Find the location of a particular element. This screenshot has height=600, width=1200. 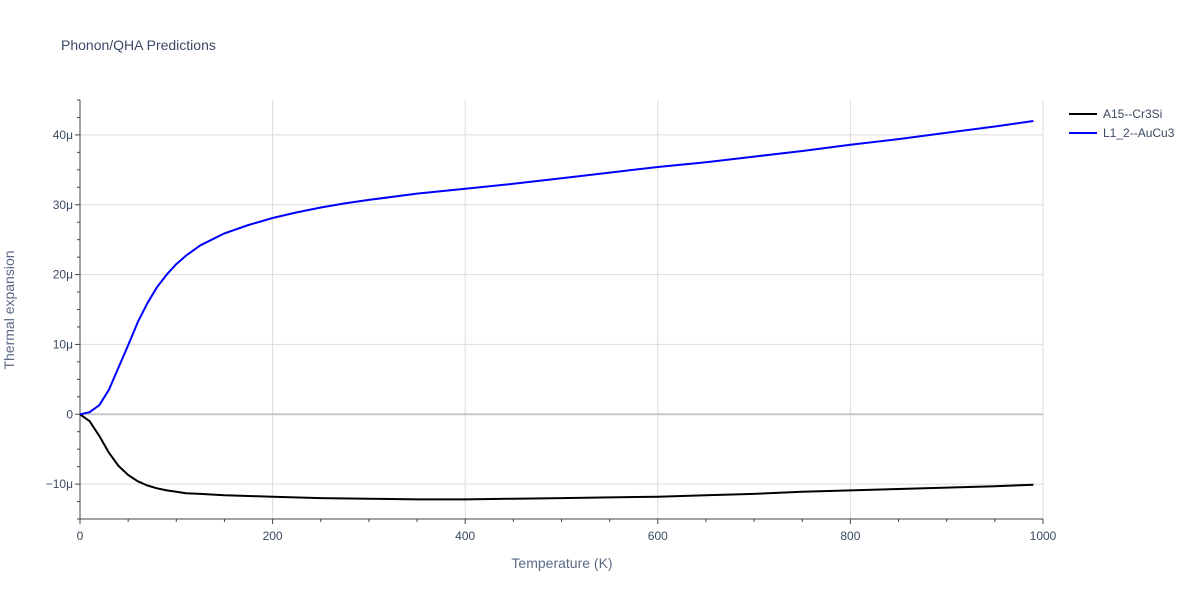

x-tick-label: 600 is located at coordinates (658, 536).